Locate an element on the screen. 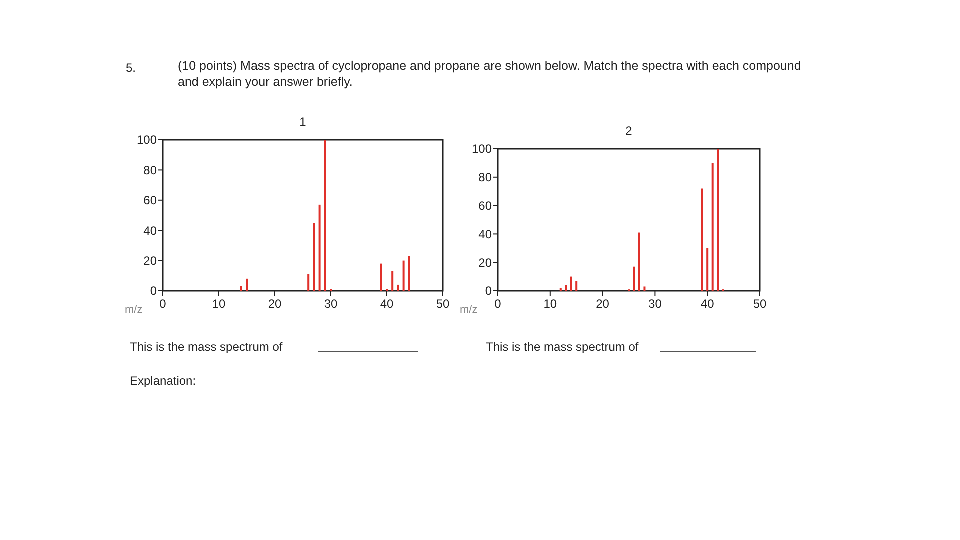 The height and width of the screenshot is (540, 960). text: Explanation: is located at coordinates (163, 381).